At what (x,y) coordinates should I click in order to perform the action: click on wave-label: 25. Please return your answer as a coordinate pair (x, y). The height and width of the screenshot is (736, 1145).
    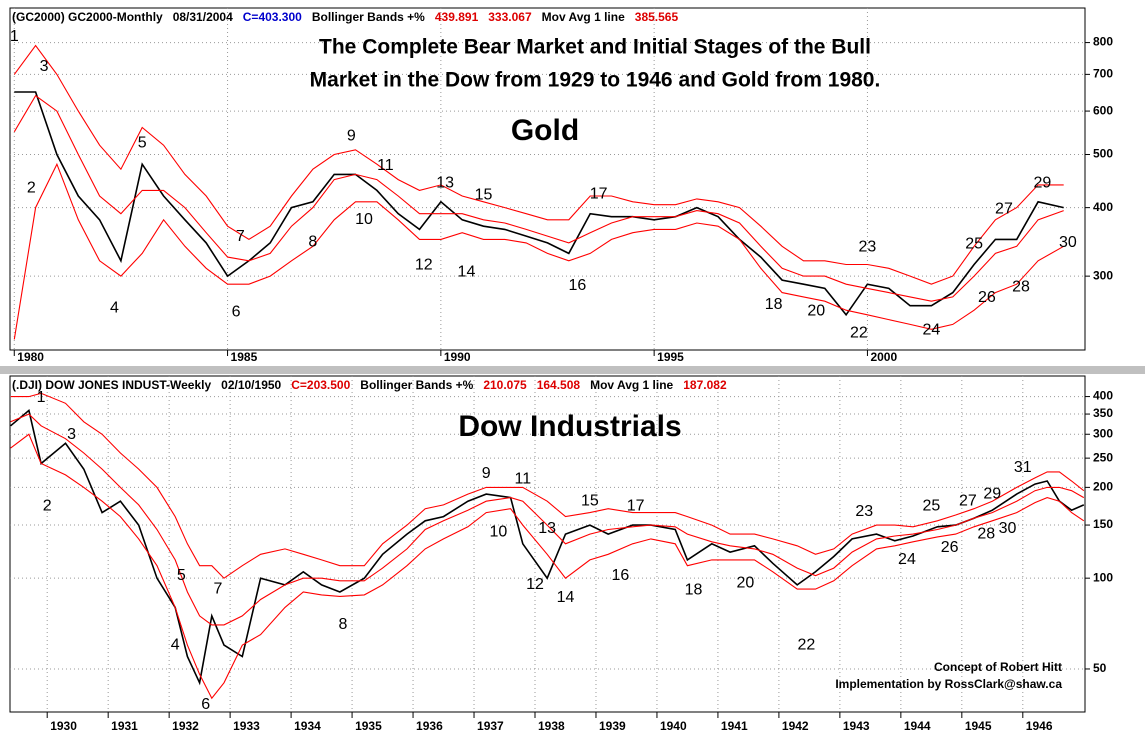
    Looking at the image, I should click on (931, 506).